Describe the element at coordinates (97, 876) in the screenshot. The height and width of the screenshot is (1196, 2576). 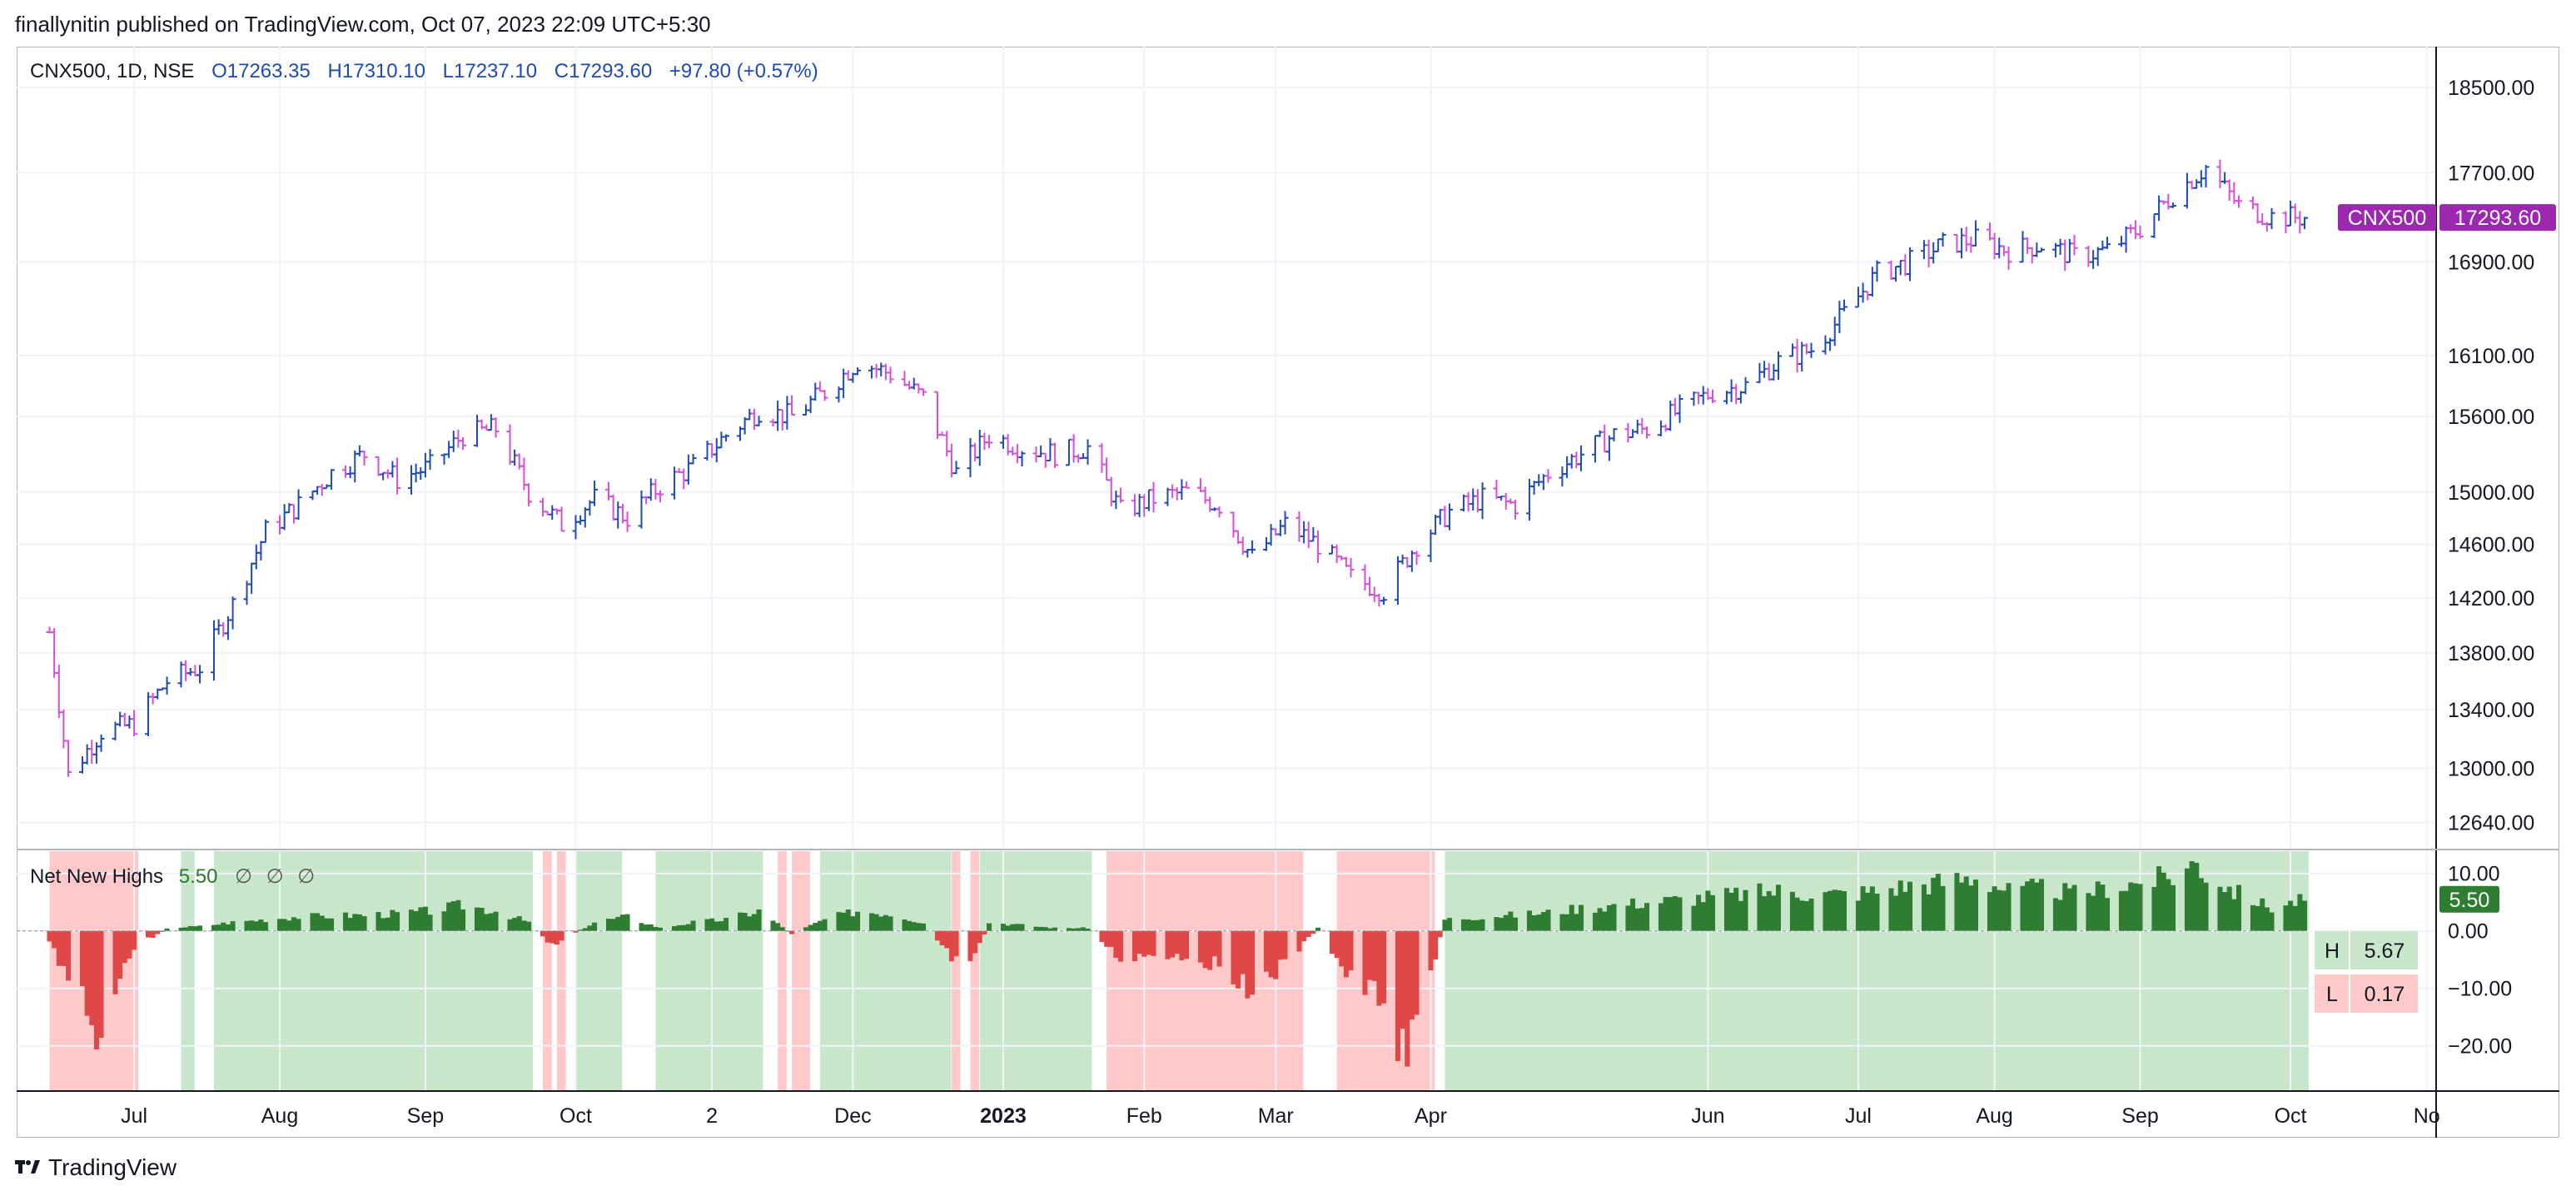
I see `indicator-name: Net New Highs` at that location.